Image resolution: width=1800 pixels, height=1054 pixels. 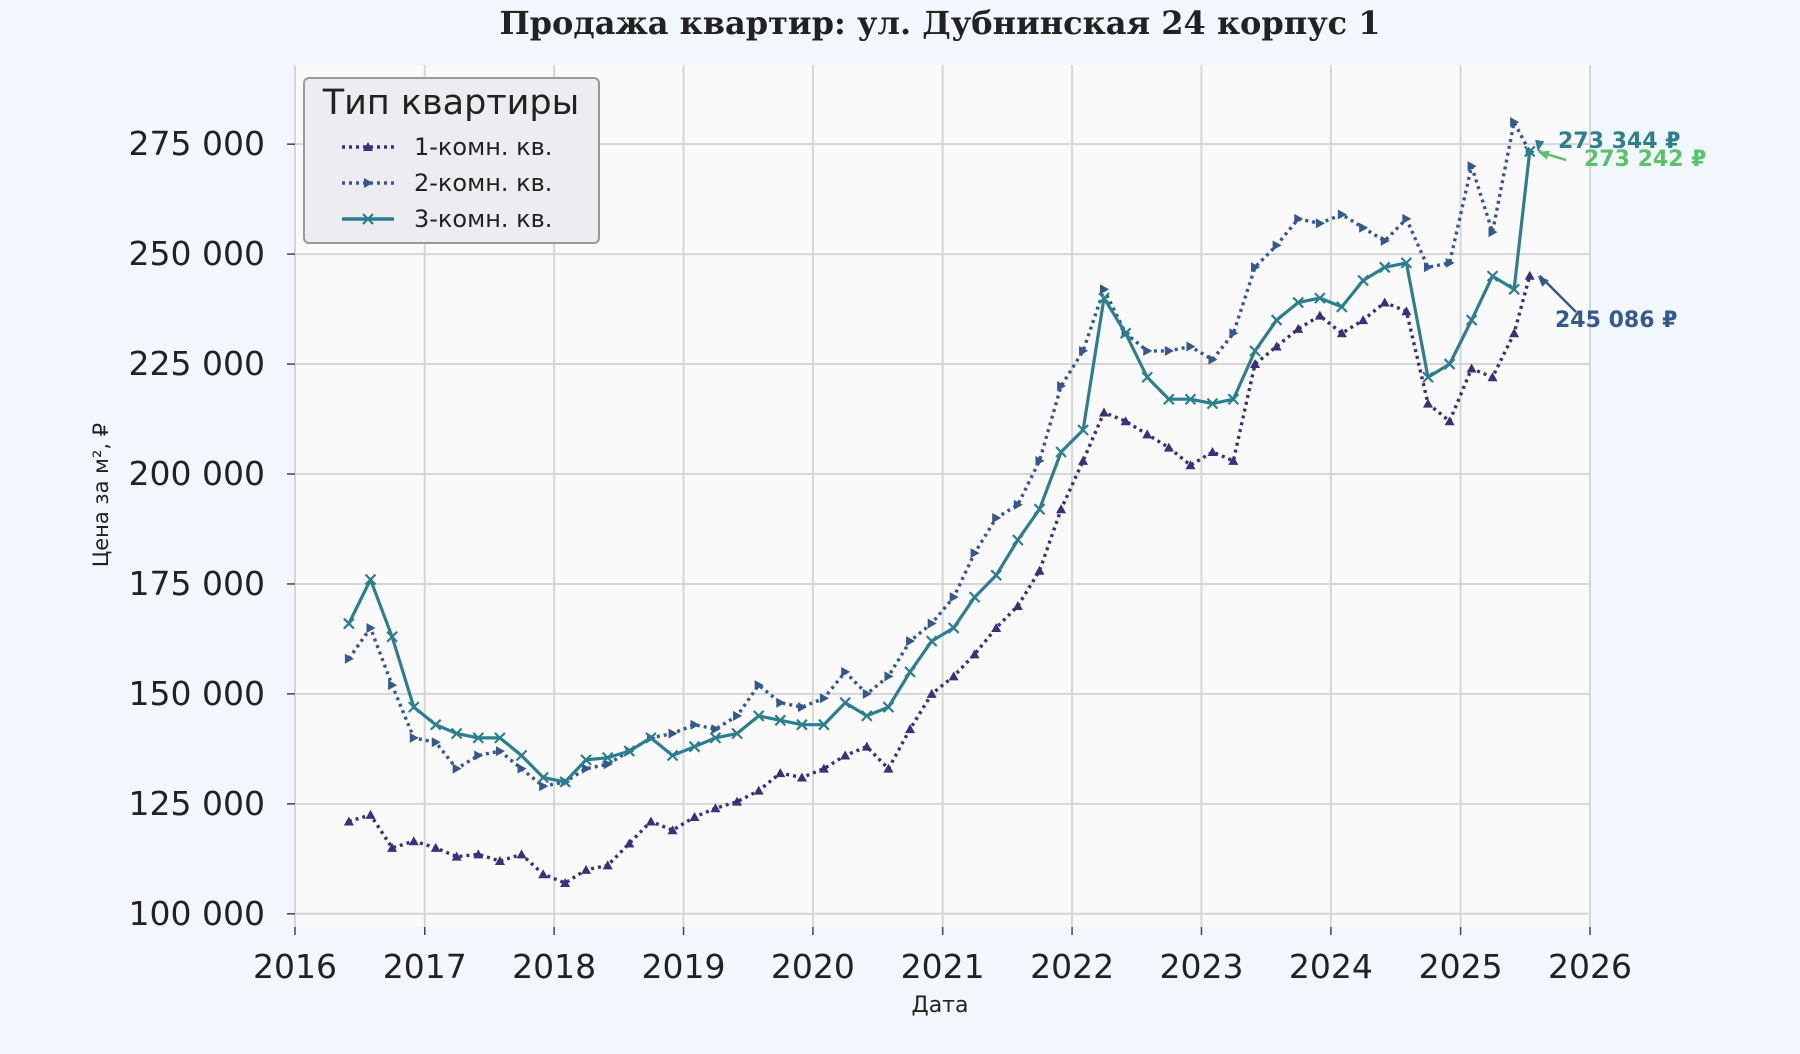 I want to click on y-tick-label: 275 000, so click(x=197, y=143).